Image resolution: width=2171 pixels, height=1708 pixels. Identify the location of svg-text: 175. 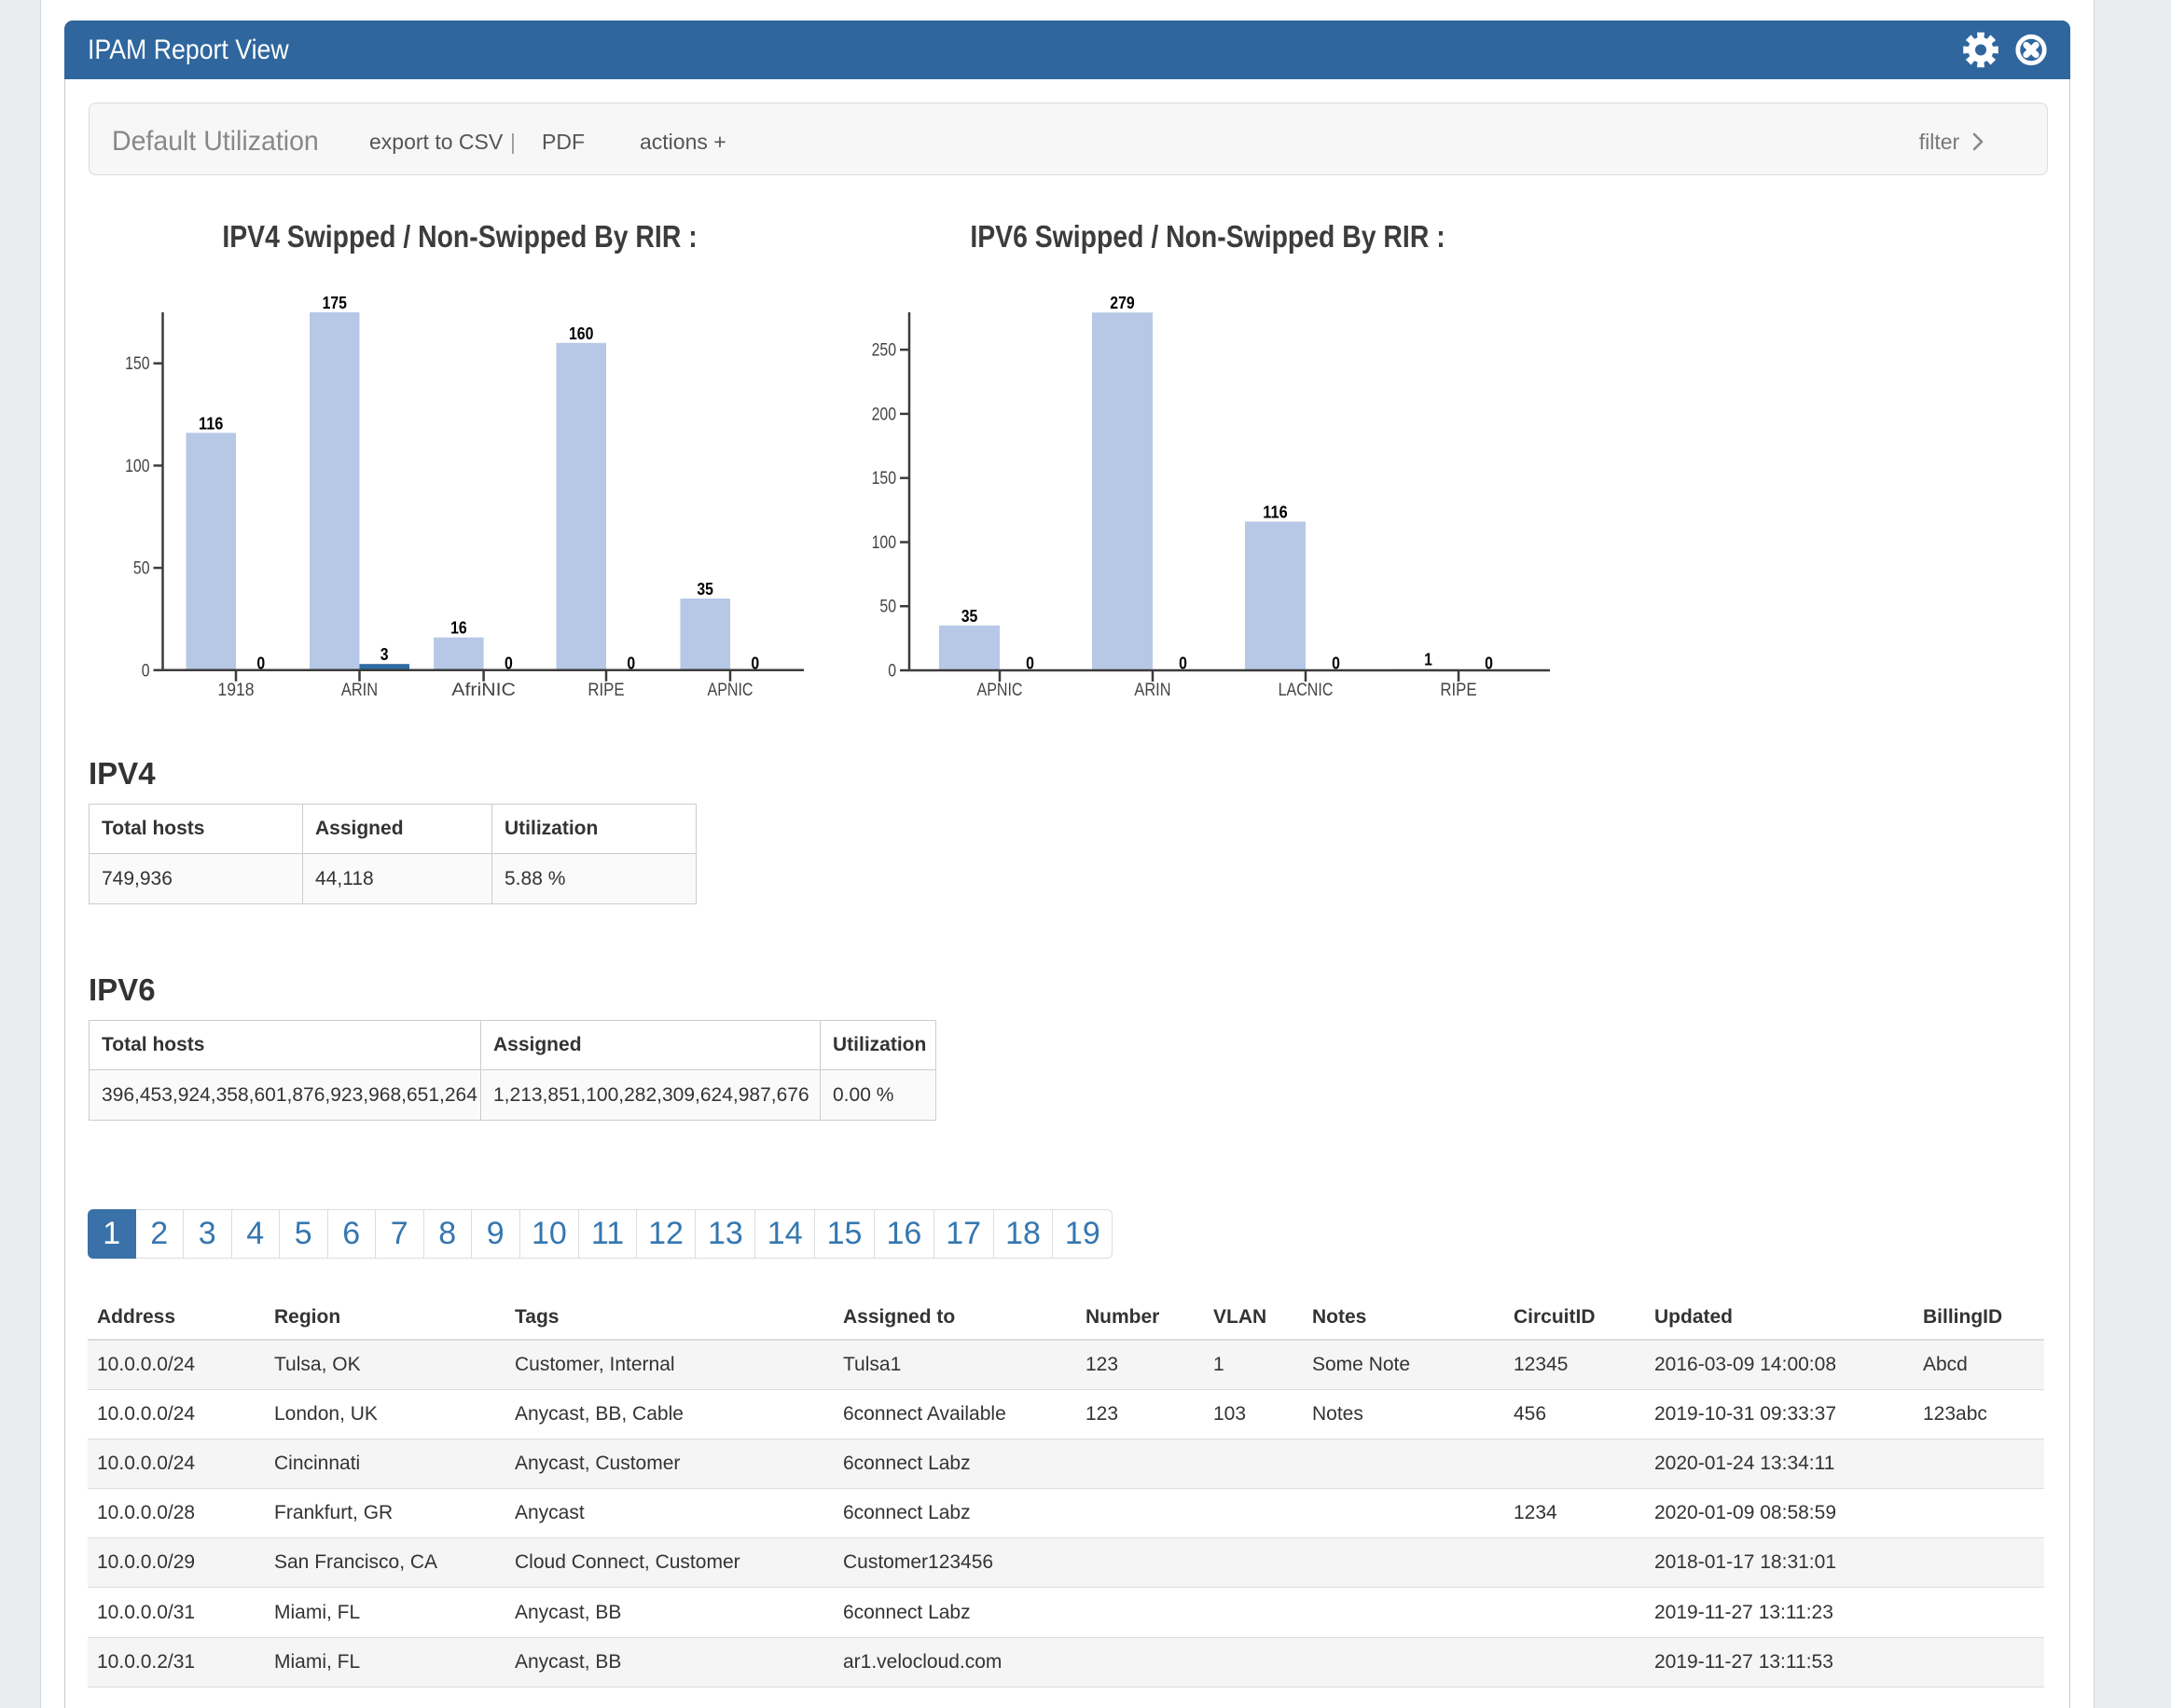
(335, 303).